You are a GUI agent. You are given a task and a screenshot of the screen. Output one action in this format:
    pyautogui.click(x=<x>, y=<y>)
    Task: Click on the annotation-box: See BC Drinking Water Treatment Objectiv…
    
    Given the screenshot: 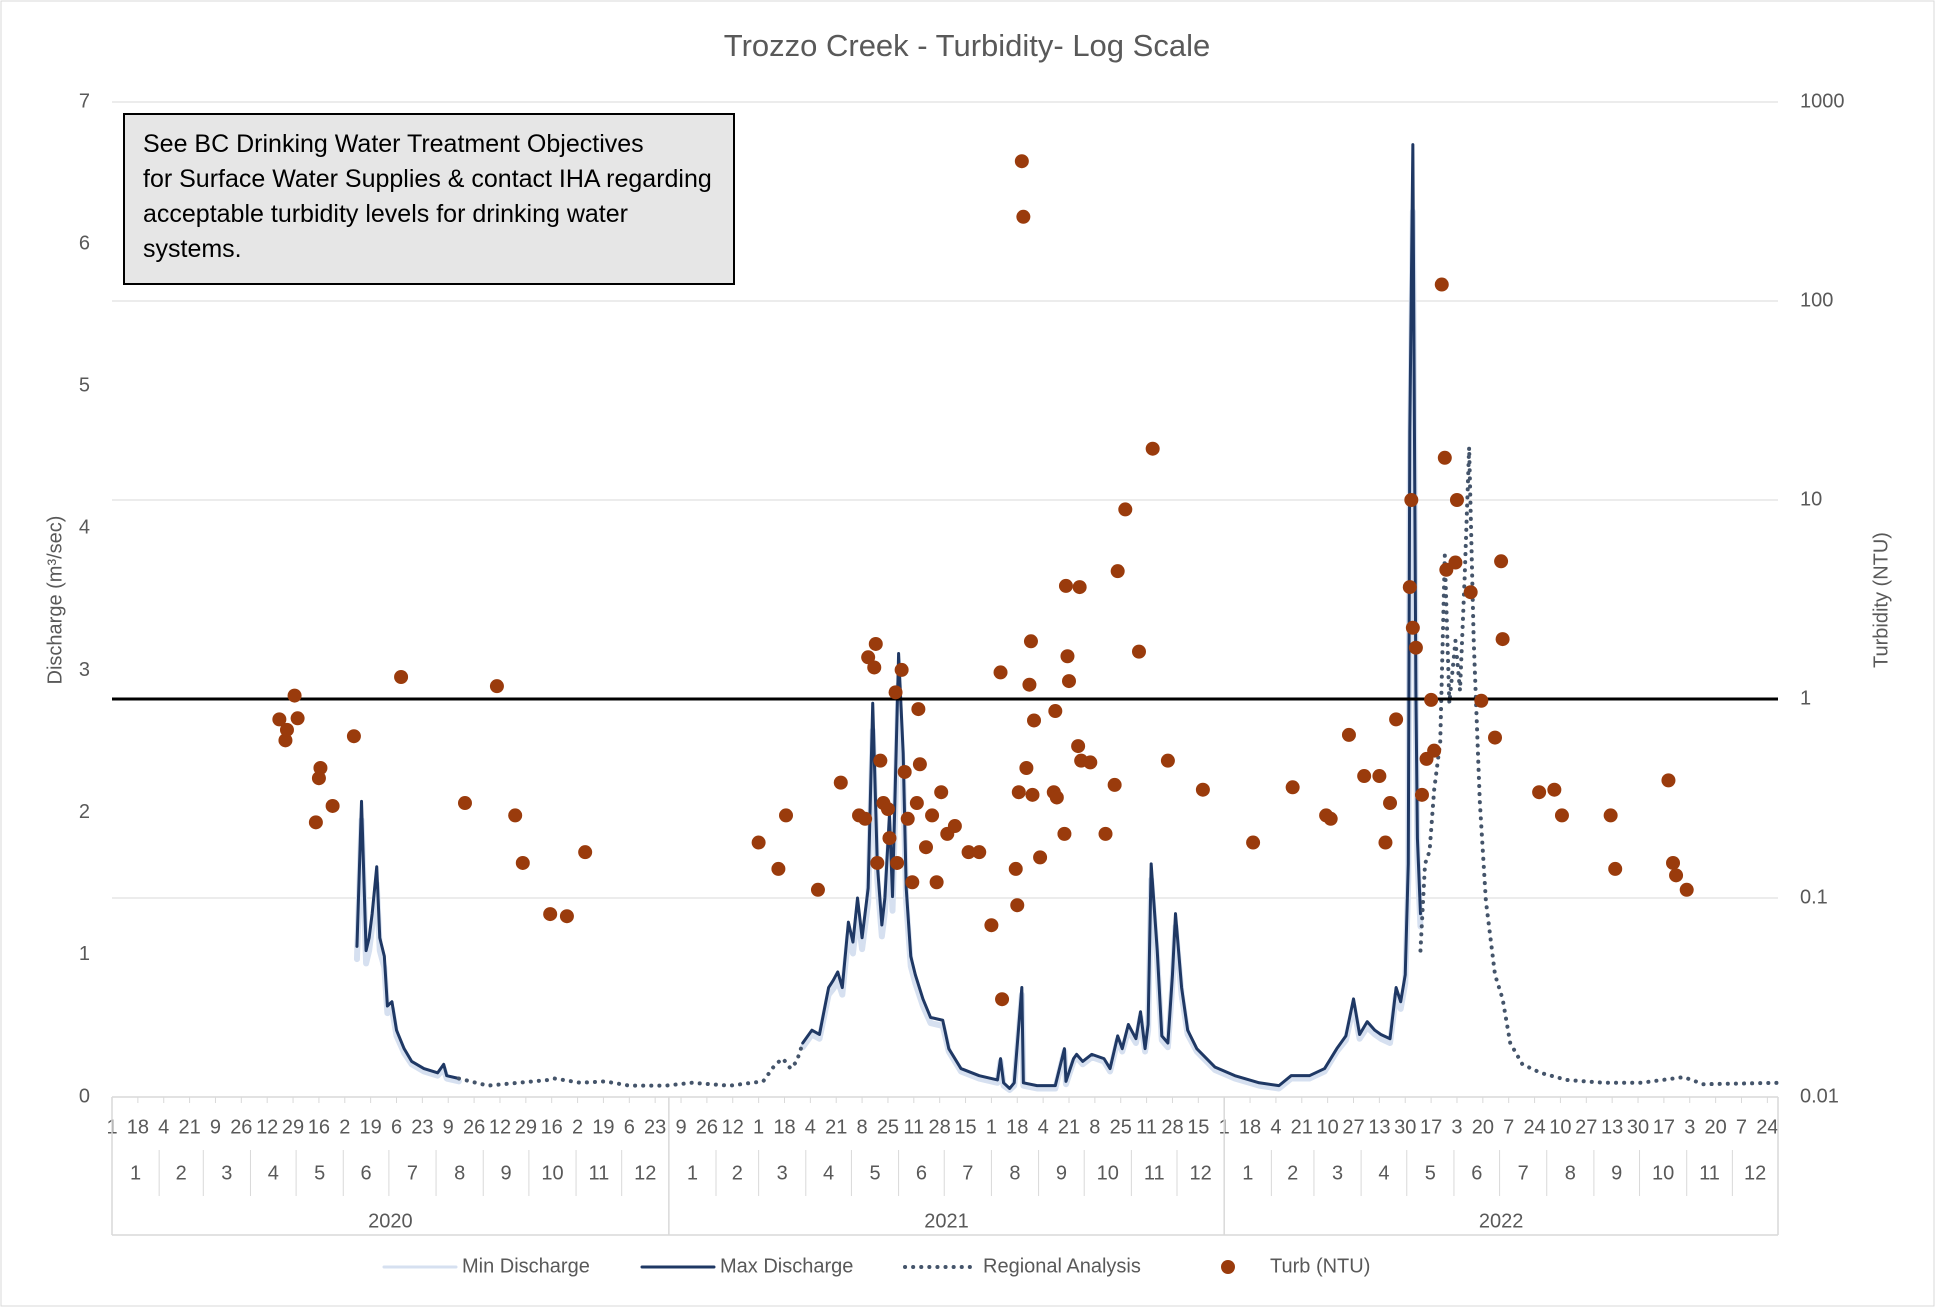 What is the action you would take?
    pyautogui.click(x=429, y=199)
    